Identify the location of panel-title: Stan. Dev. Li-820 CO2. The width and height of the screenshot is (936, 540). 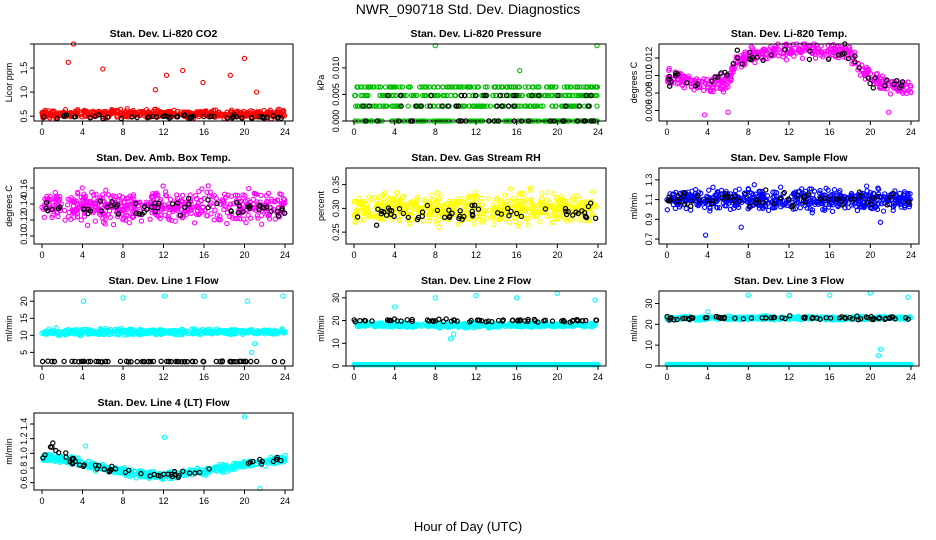
(164, 34).